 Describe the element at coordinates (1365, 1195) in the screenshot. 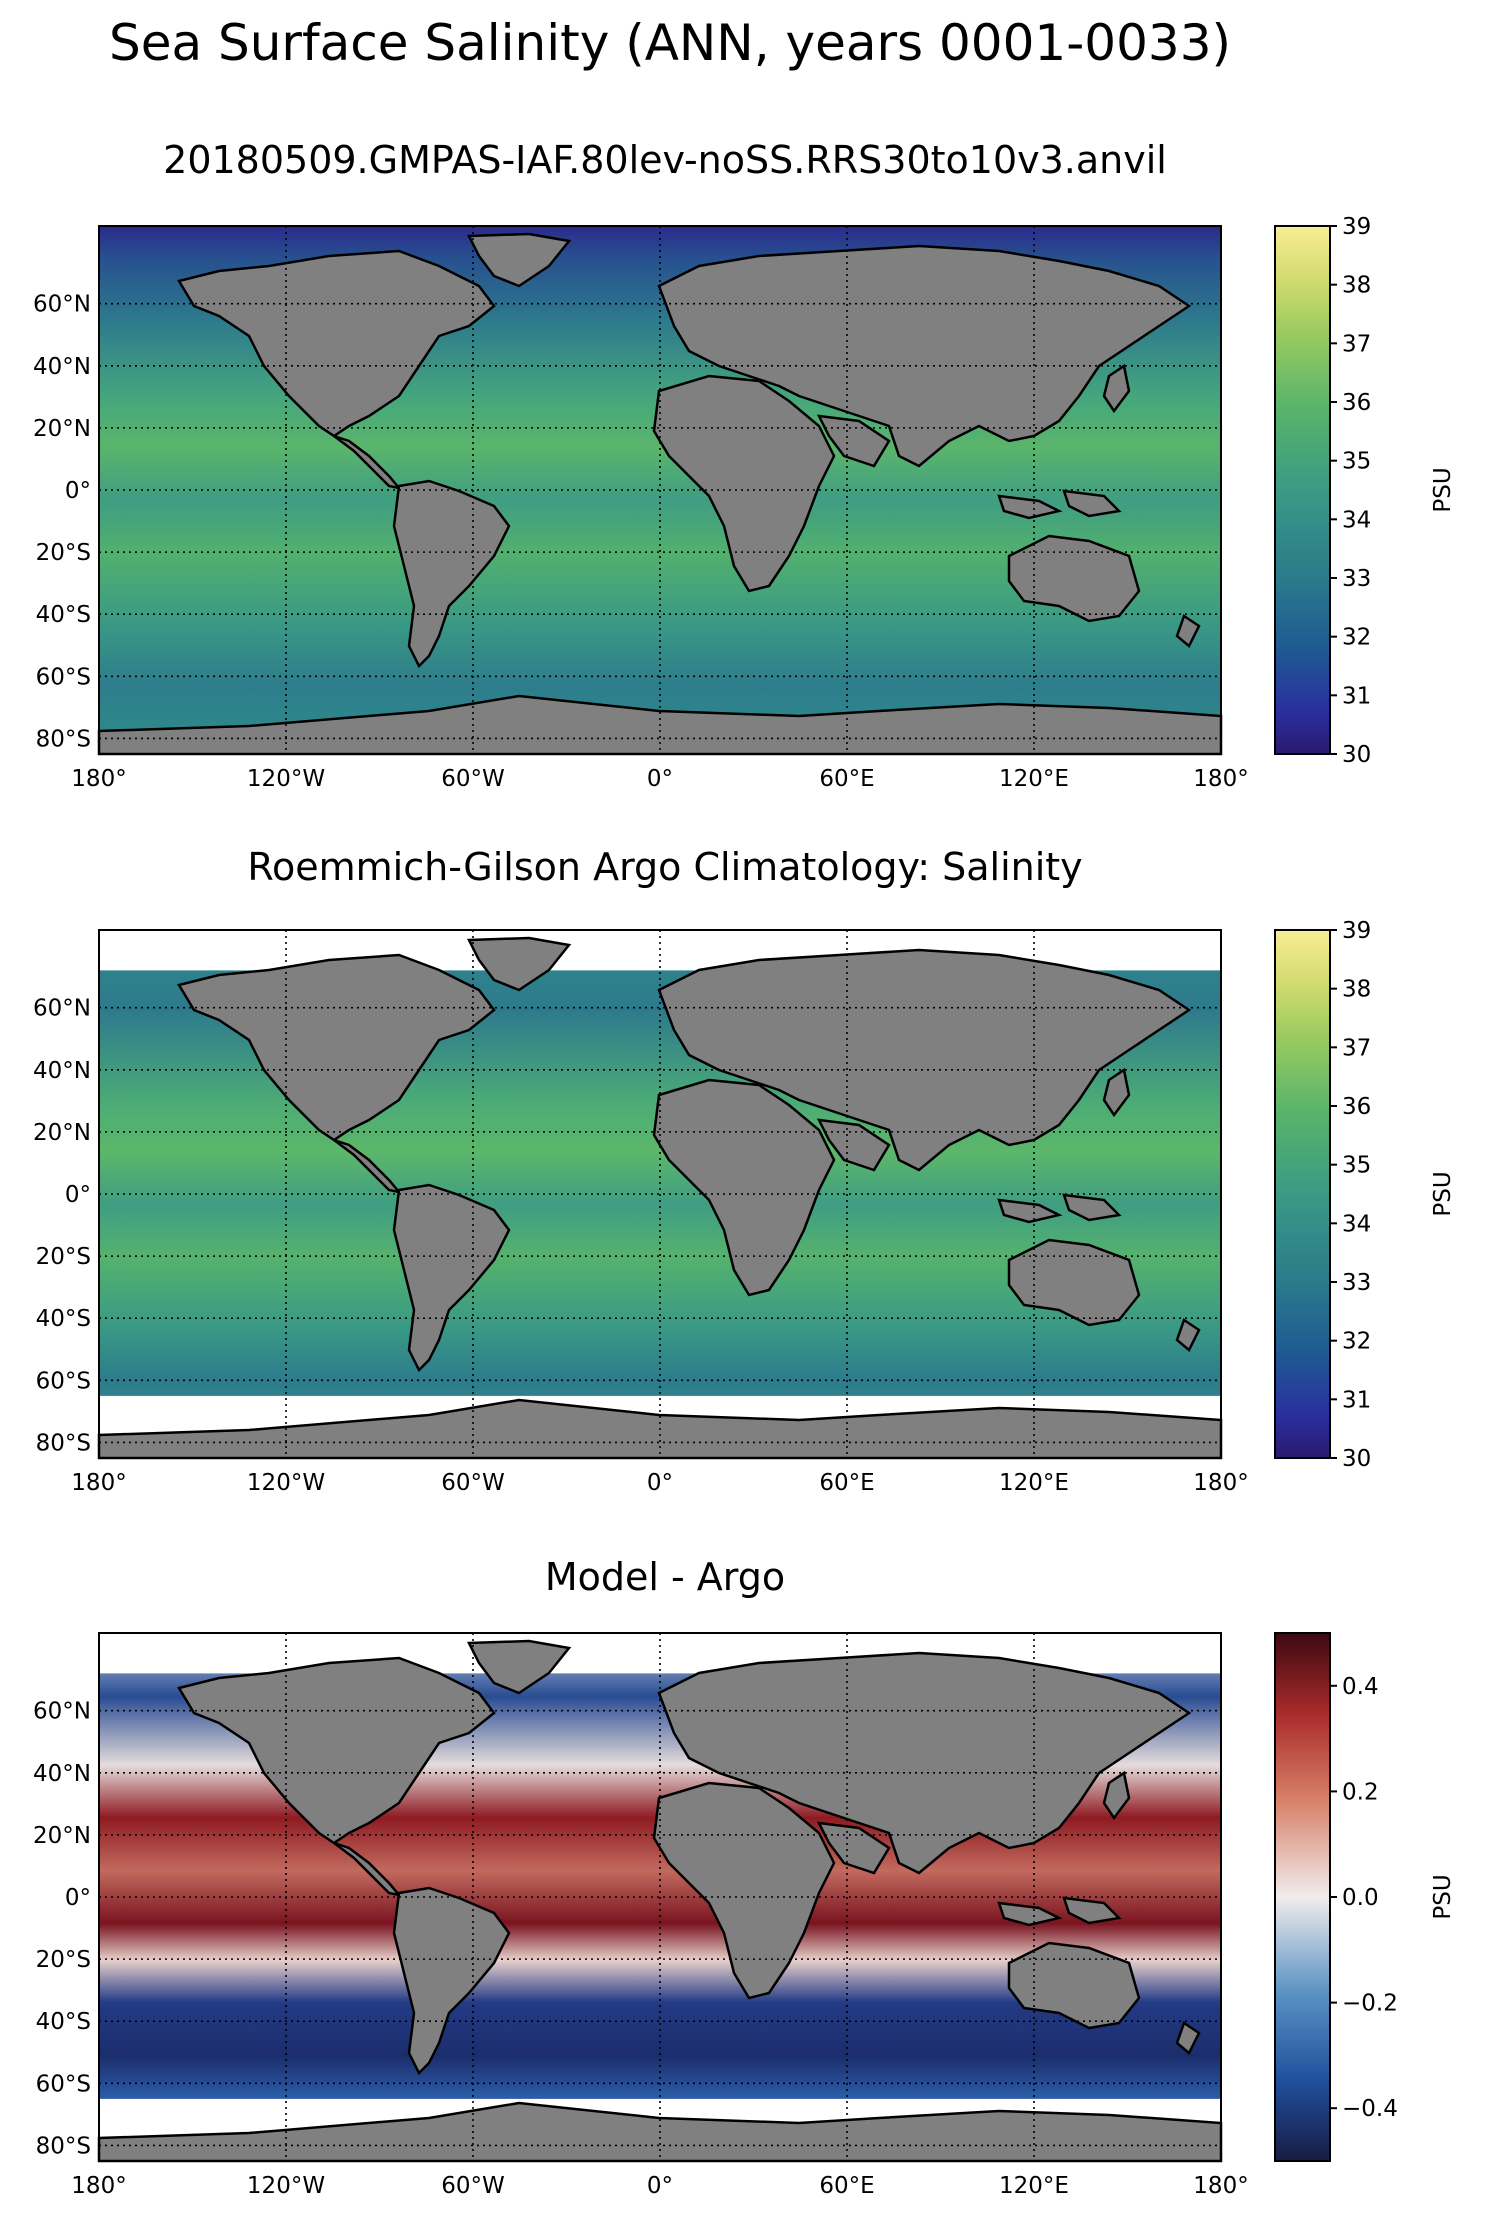

I see `colorbar-2: 30 31 32 33 34 35 36 37 38 39 PSU` at that location.